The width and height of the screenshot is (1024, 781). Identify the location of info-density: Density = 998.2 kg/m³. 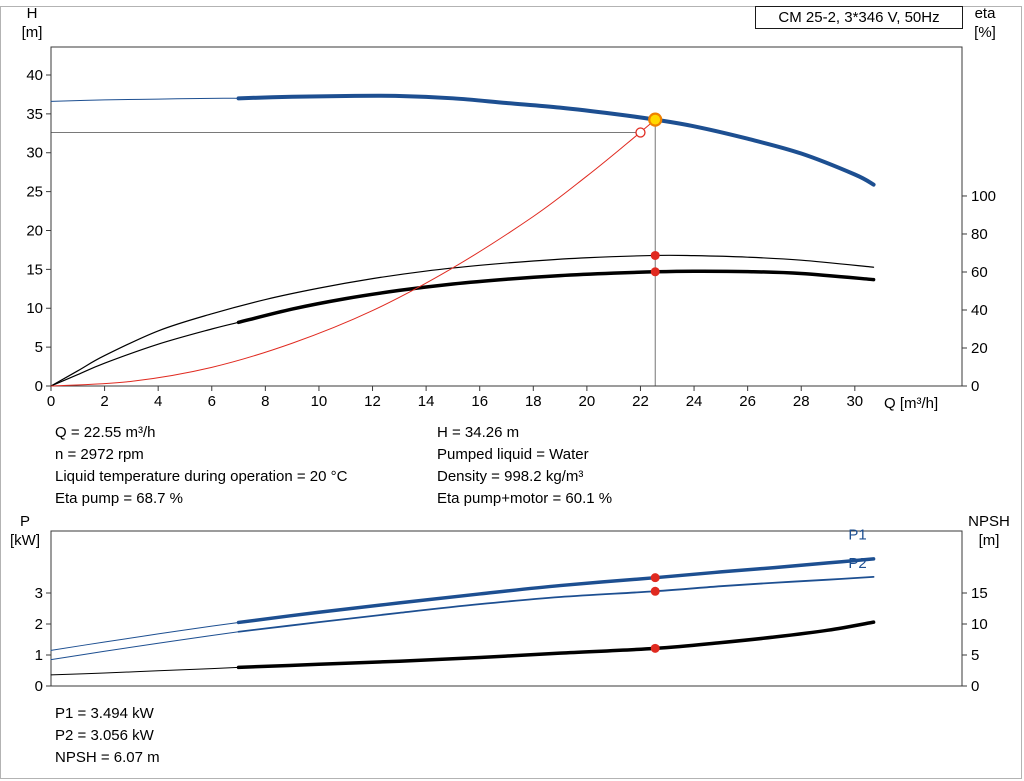
(510, 476).